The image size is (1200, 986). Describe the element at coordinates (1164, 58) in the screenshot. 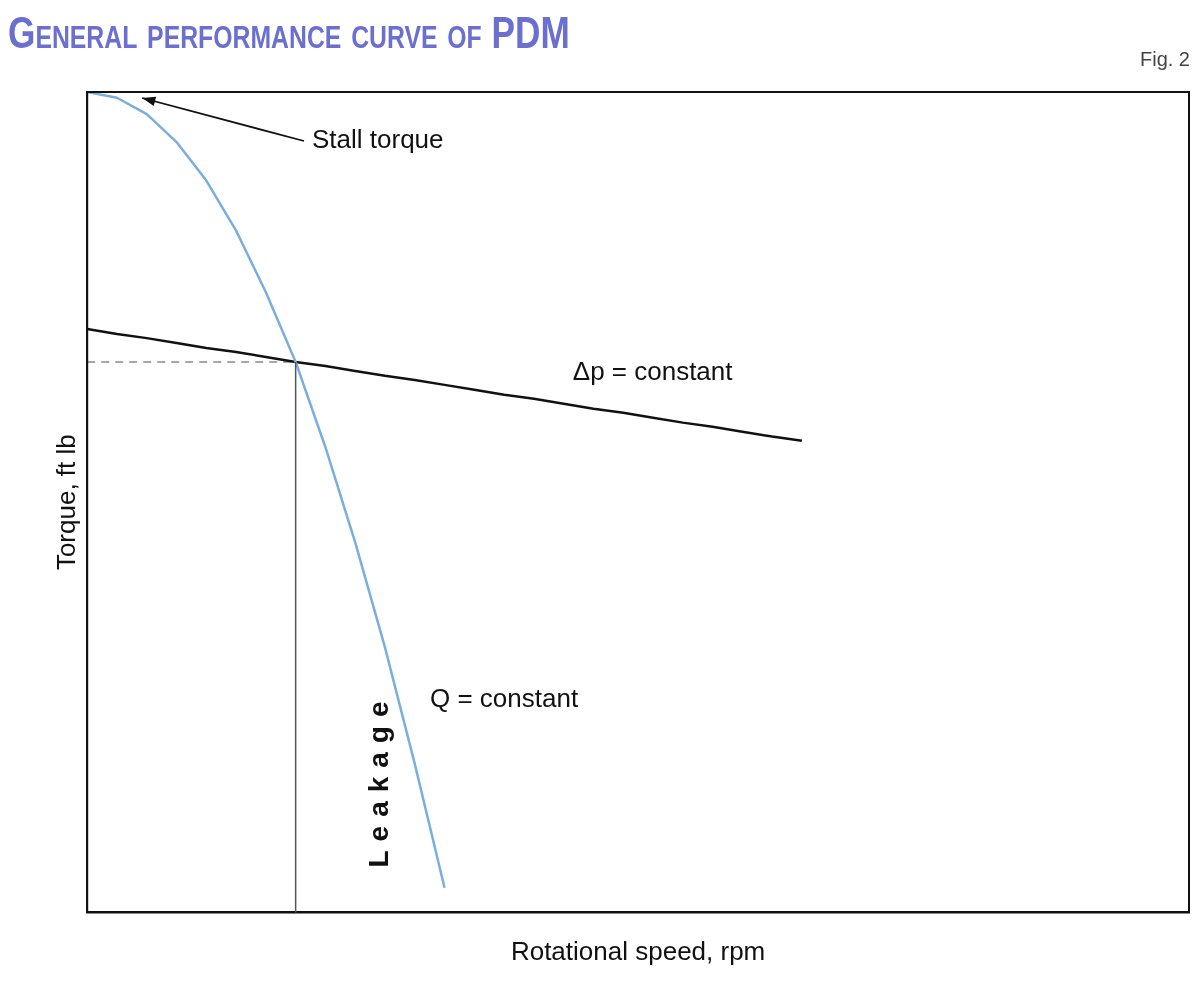

I see `caption: Fig. 2` at that location.